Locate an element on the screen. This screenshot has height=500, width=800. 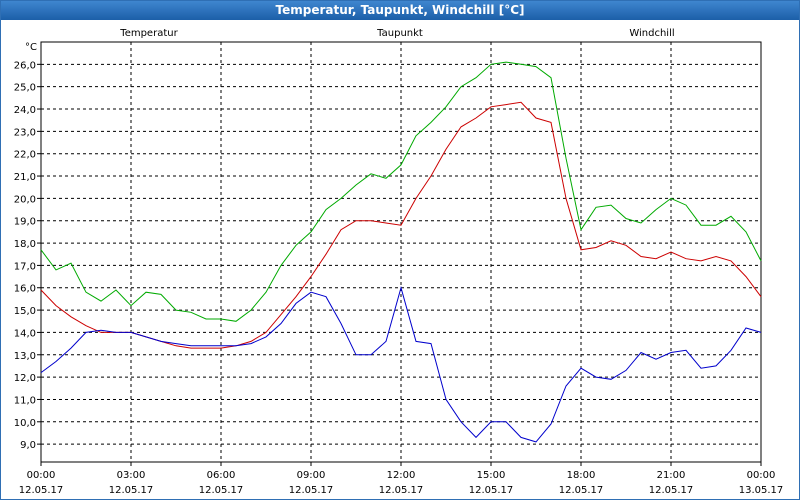
y-tick-label: 24,0 is located at coordinates (25, 110).